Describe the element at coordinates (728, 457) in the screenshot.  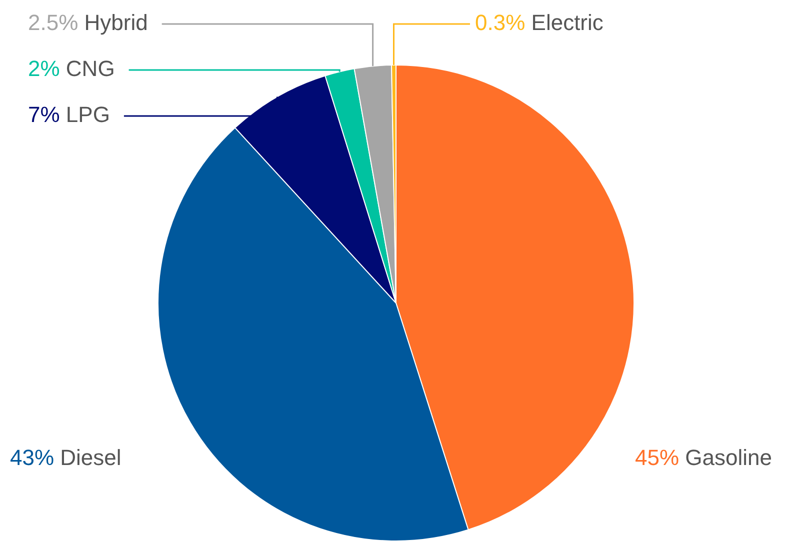
I see `slice-label: Gasoline` at that location.